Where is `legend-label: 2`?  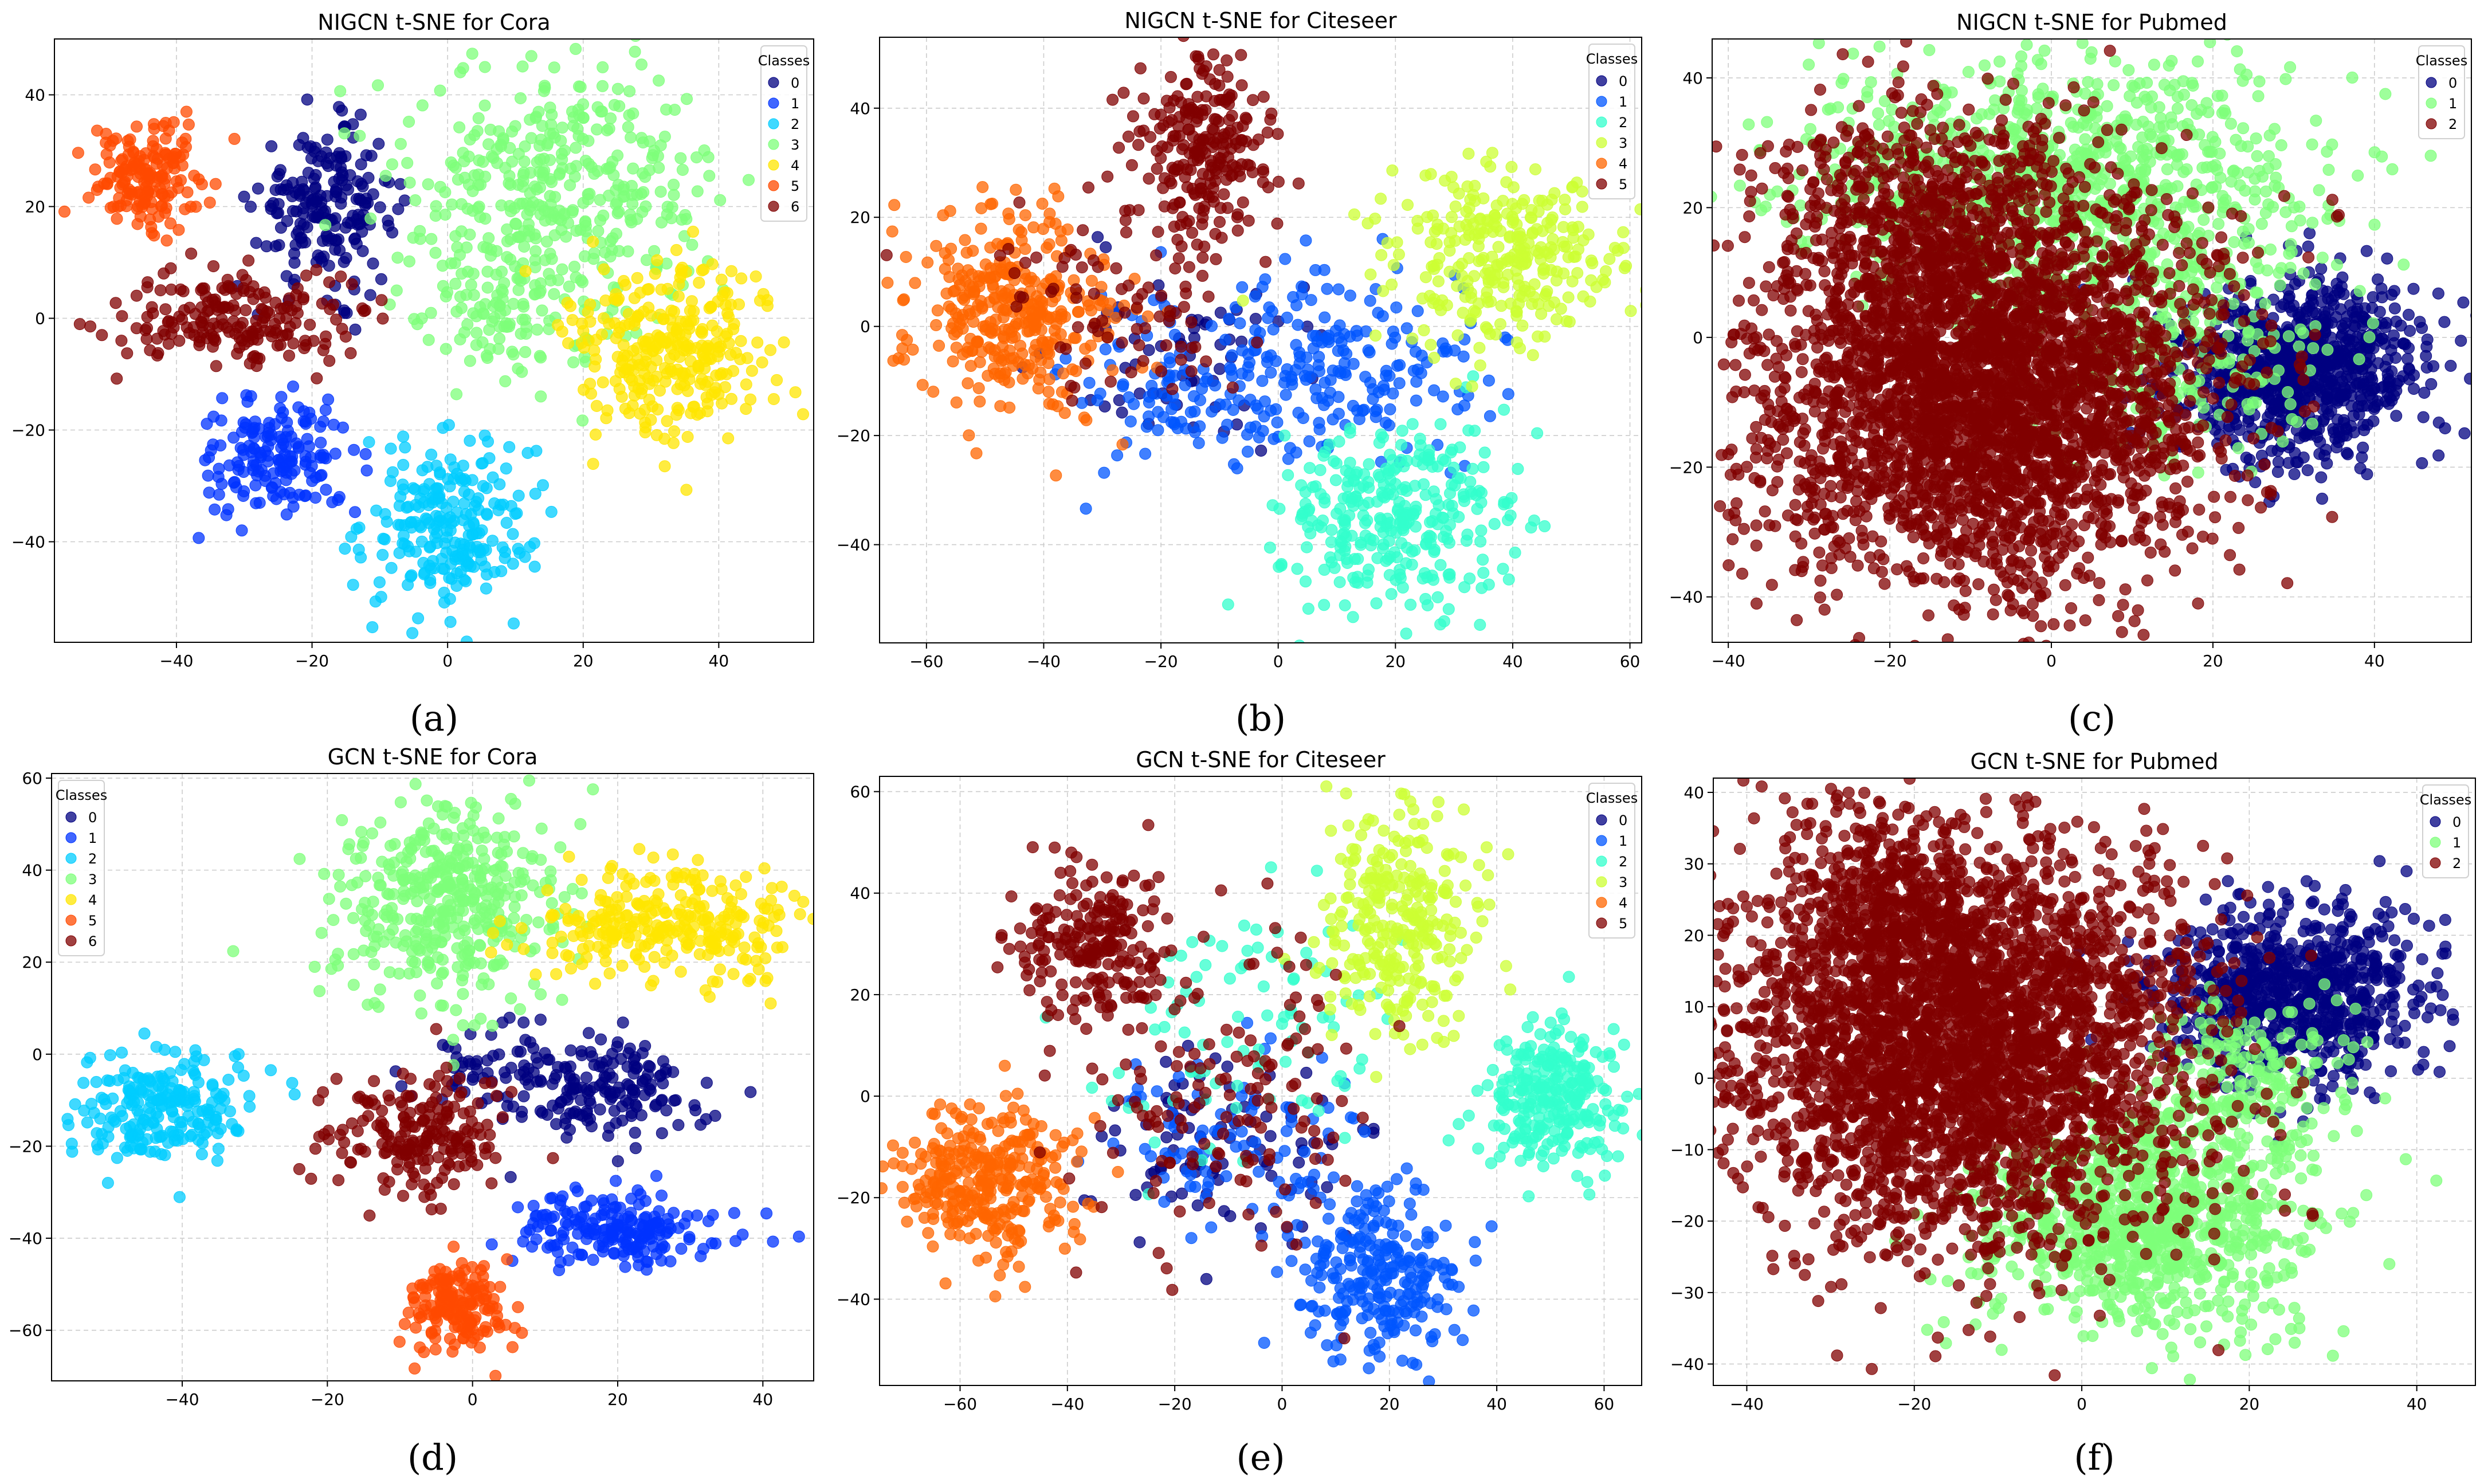 legend-label: 2 is located at coordinates (1623, 123).